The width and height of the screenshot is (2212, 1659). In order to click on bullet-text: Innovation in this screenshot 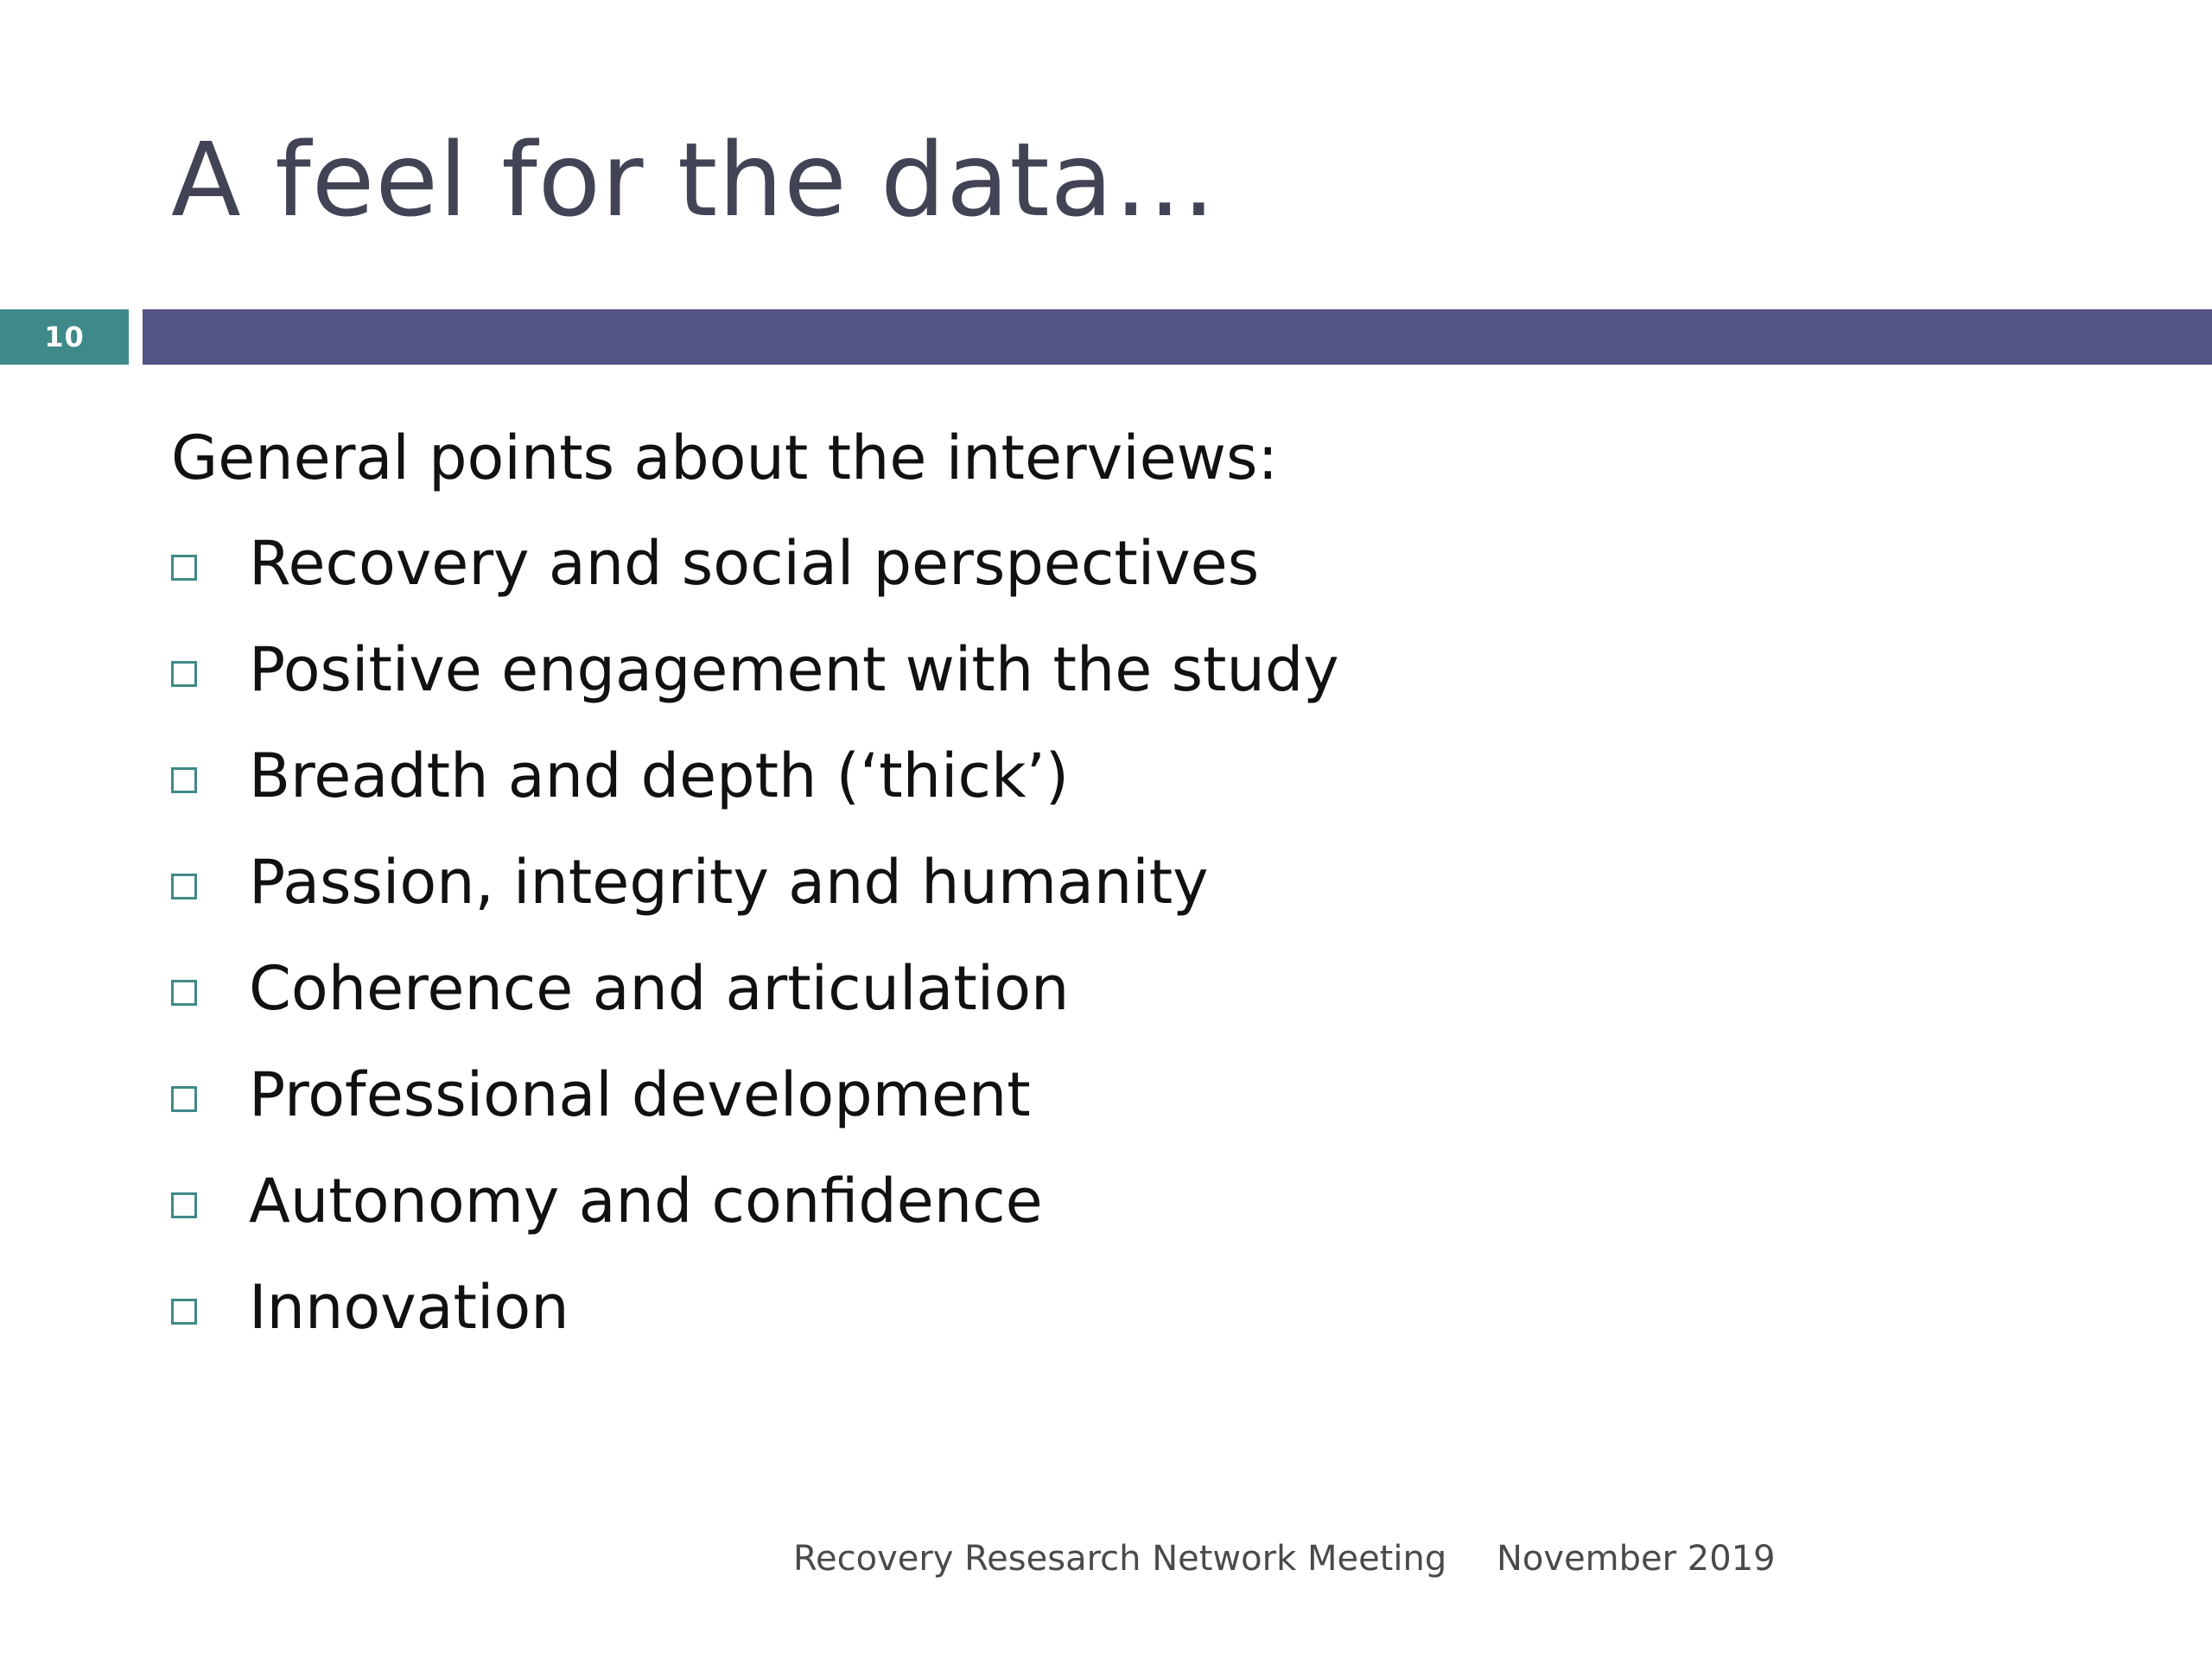, I will do `click(409, 1307)`.